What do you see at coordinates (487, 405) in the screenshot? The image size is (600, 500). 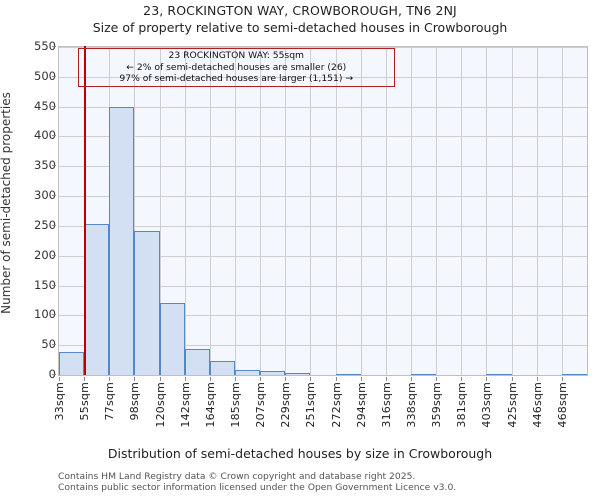 I see `x-axis-tick-label: 403sqm` at bounding box center [487, 405].